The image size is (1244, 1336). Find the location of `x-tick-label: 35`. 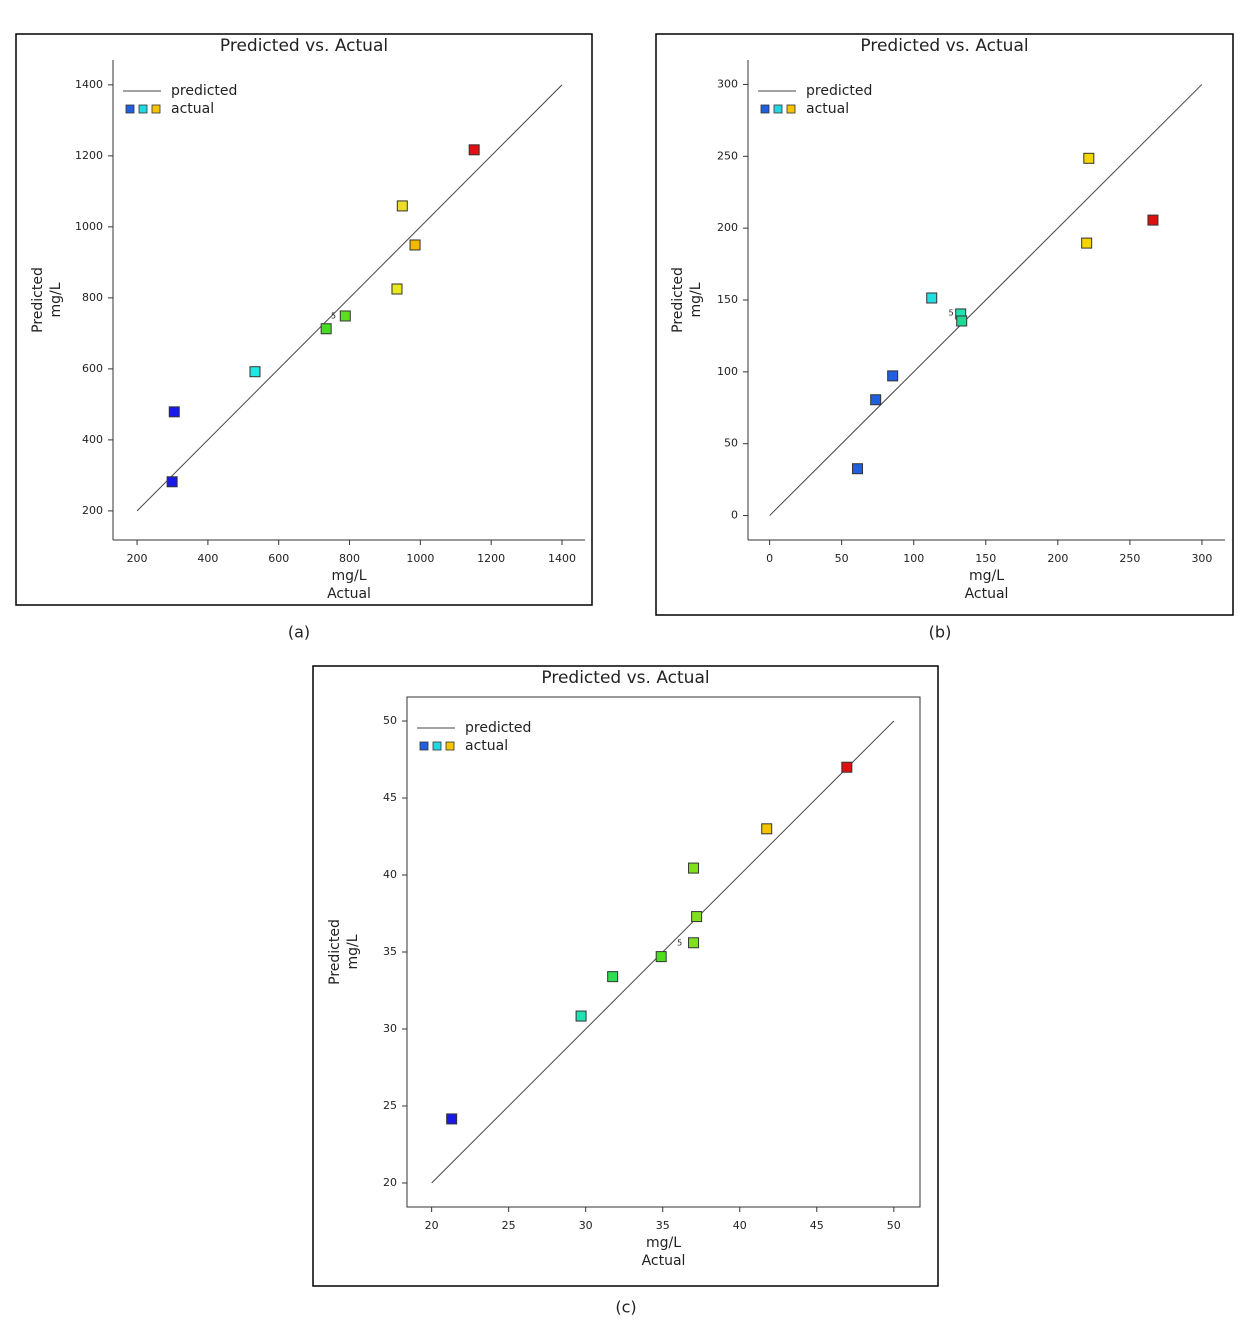

x-tick-label: 35 is located at coordinates (663, 1225).